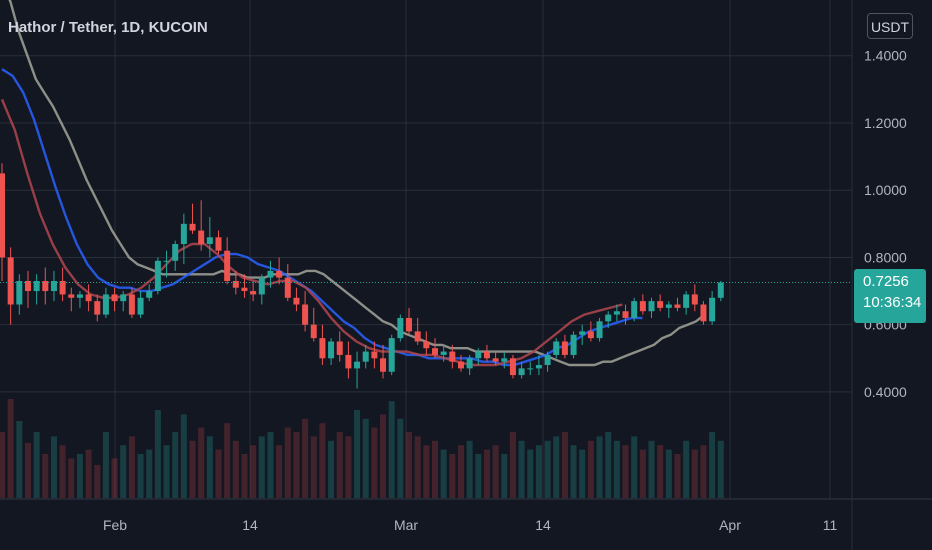 Image resolution: width=932 pixels, height=550 pixels. Describe the element at coordinates (406, 525) in the screenshot. I see `time-tick-label: Mar` at that location.